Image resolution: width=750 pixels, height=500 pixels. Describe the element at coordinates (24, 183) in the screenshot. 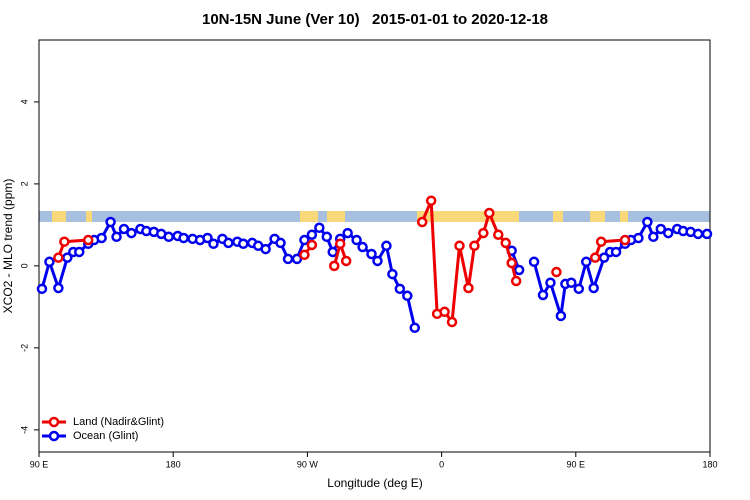

I see `y-tick-label: 2` at that location.